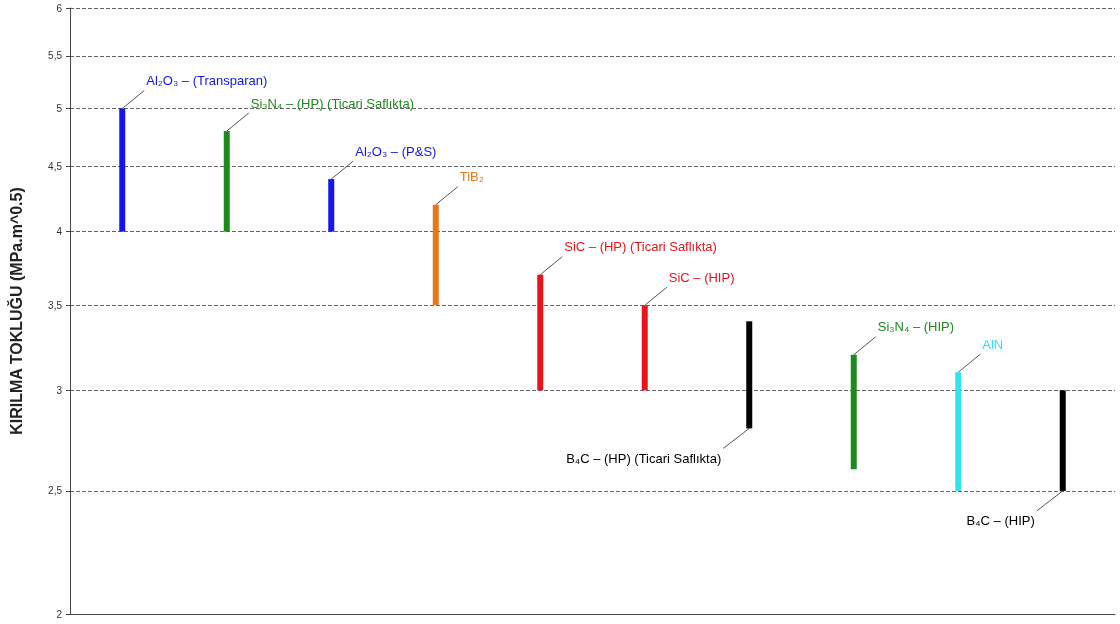  I want to click on y-tick-label: 4, so click(59, 232).